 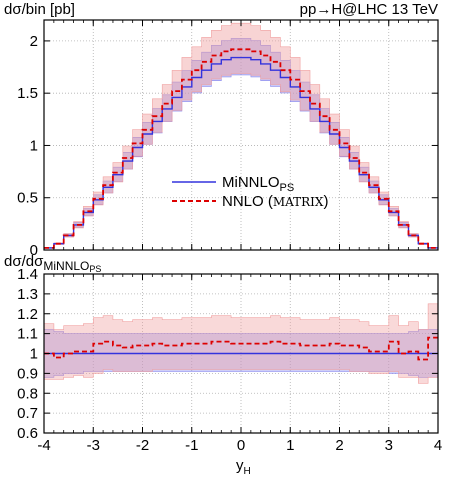 I want to click on ratio-xtick-label: -4, so click(x=43, y=445).